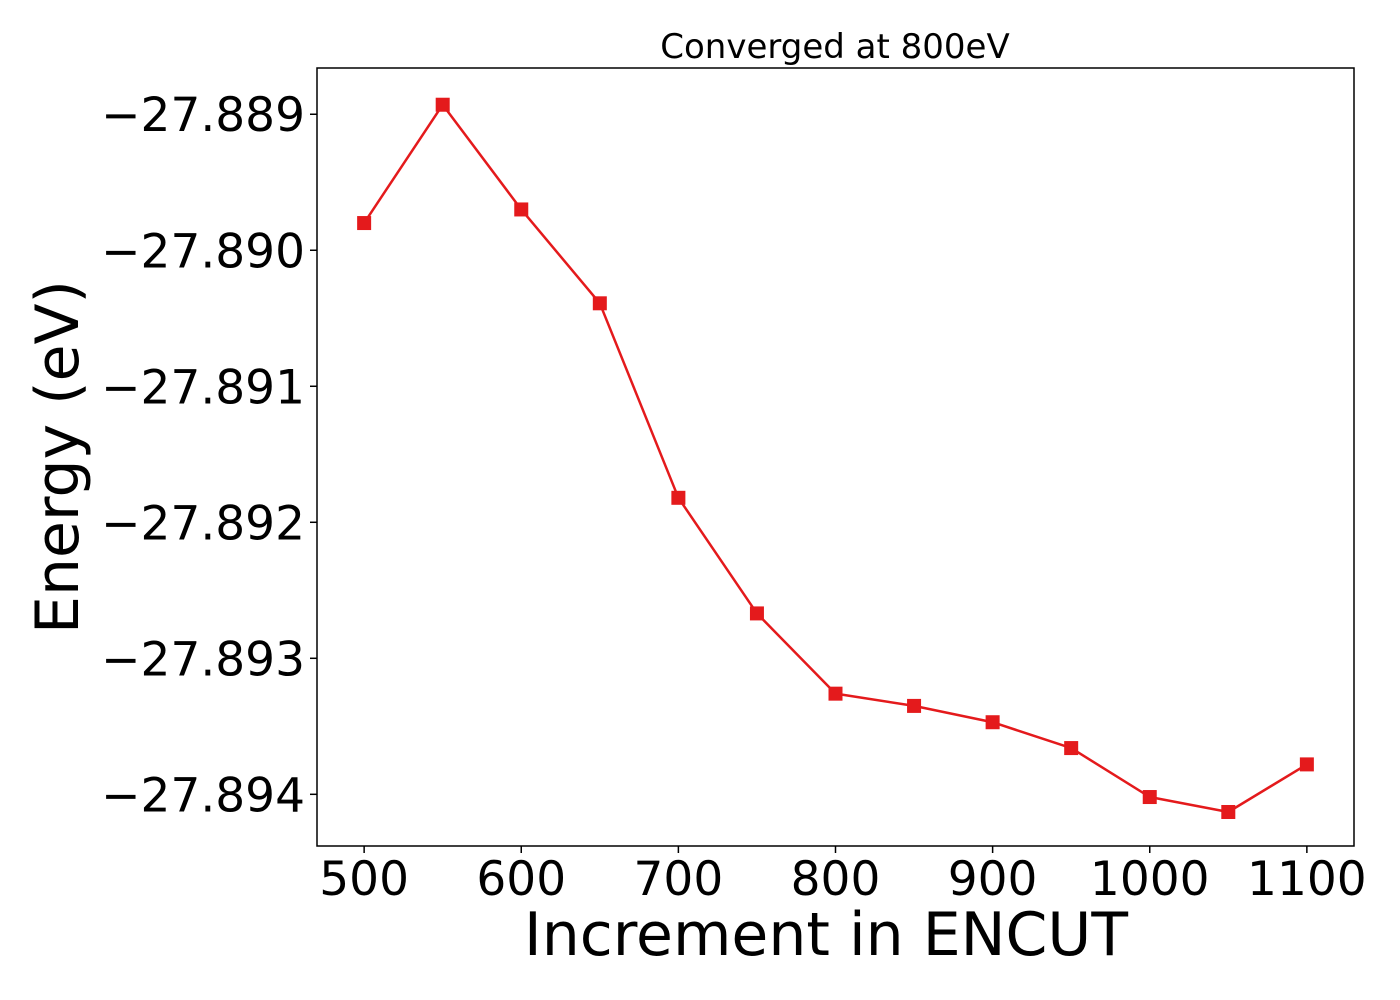 This screenshot has width=1400, height=1000. What do you see at coordinates (58, 457) in the screenshot?
I see `y-axis-label: Energy (eV)` at bounding box center [58, 457].